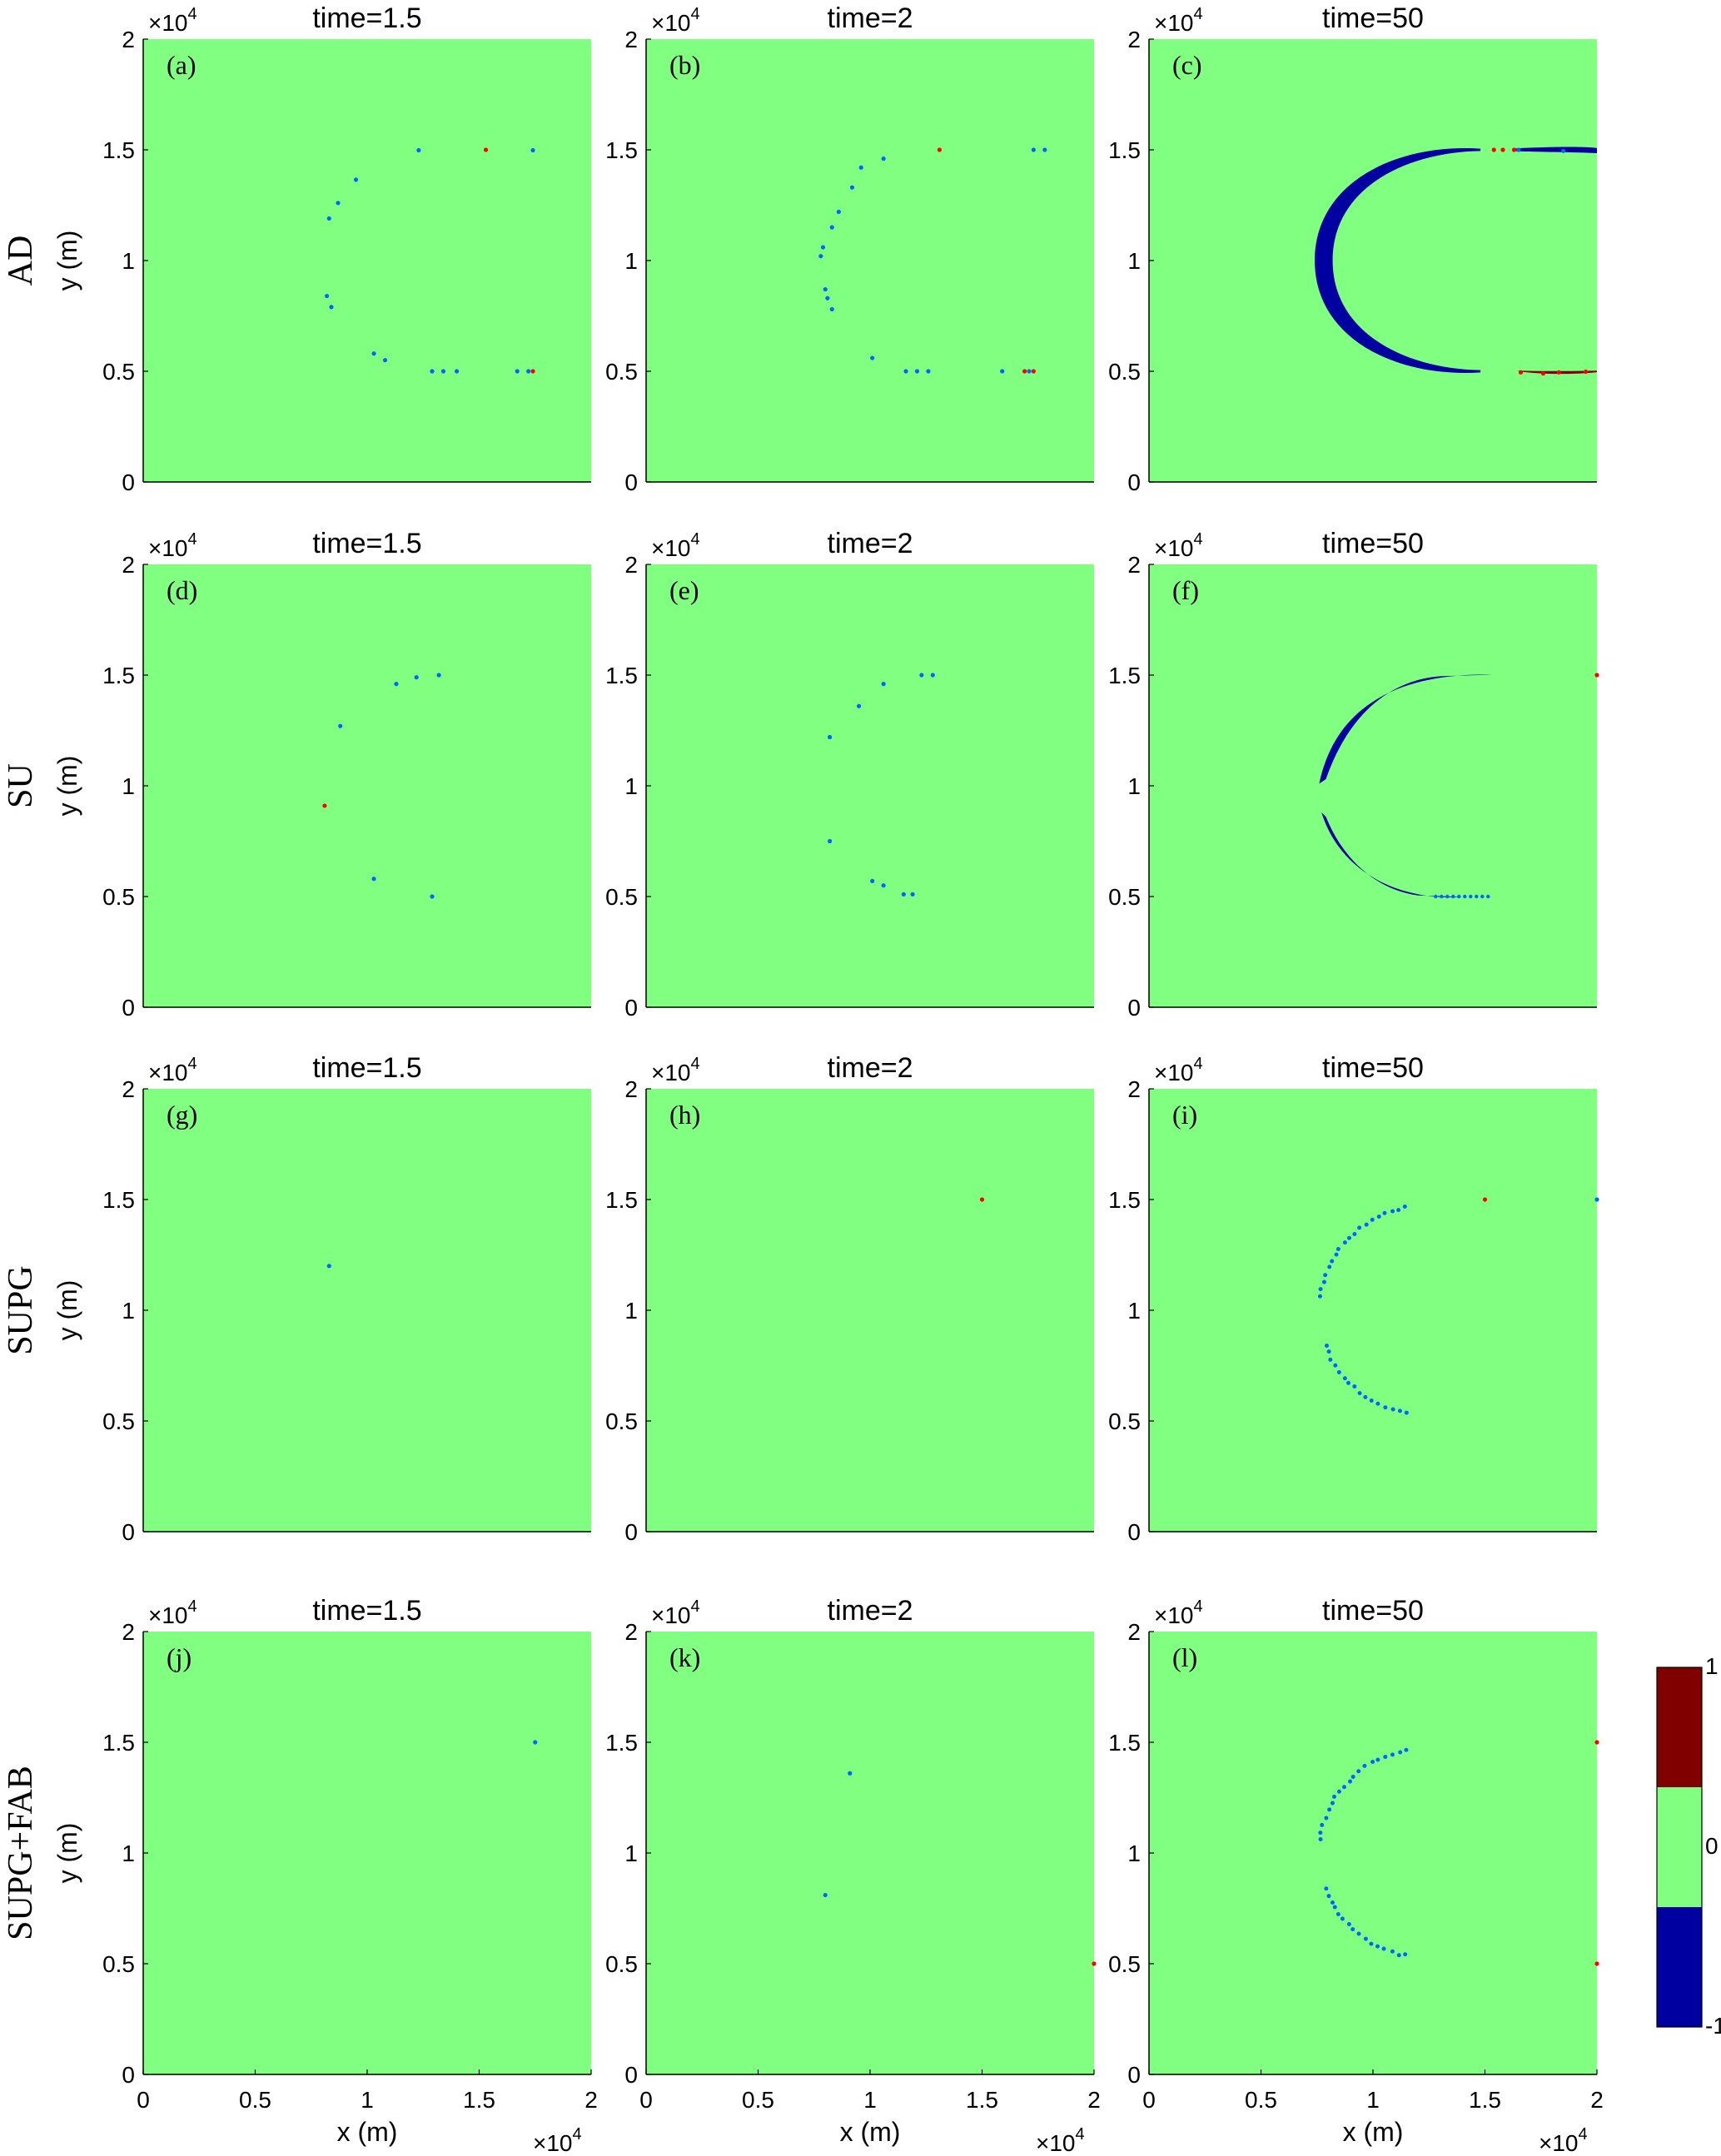 The width and height of the screenshot is (1721, 2156). Describe the element at coordinates (67, 261) in the screenshot. I see `y-axis-label: y (m)` at that location.